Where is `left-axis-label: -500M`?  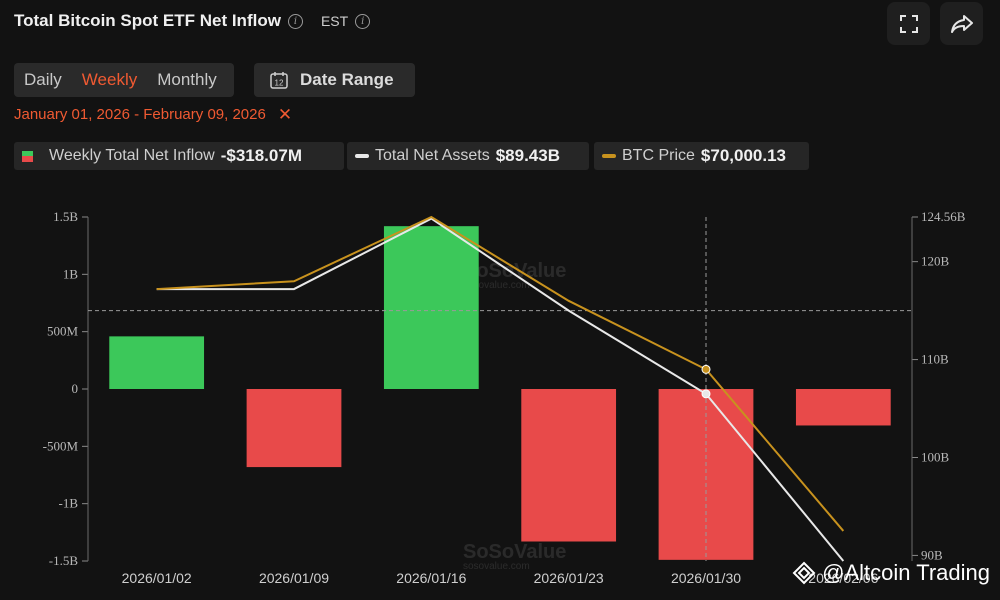
left-axis-label: -500M is located at coordinates (61, 445).